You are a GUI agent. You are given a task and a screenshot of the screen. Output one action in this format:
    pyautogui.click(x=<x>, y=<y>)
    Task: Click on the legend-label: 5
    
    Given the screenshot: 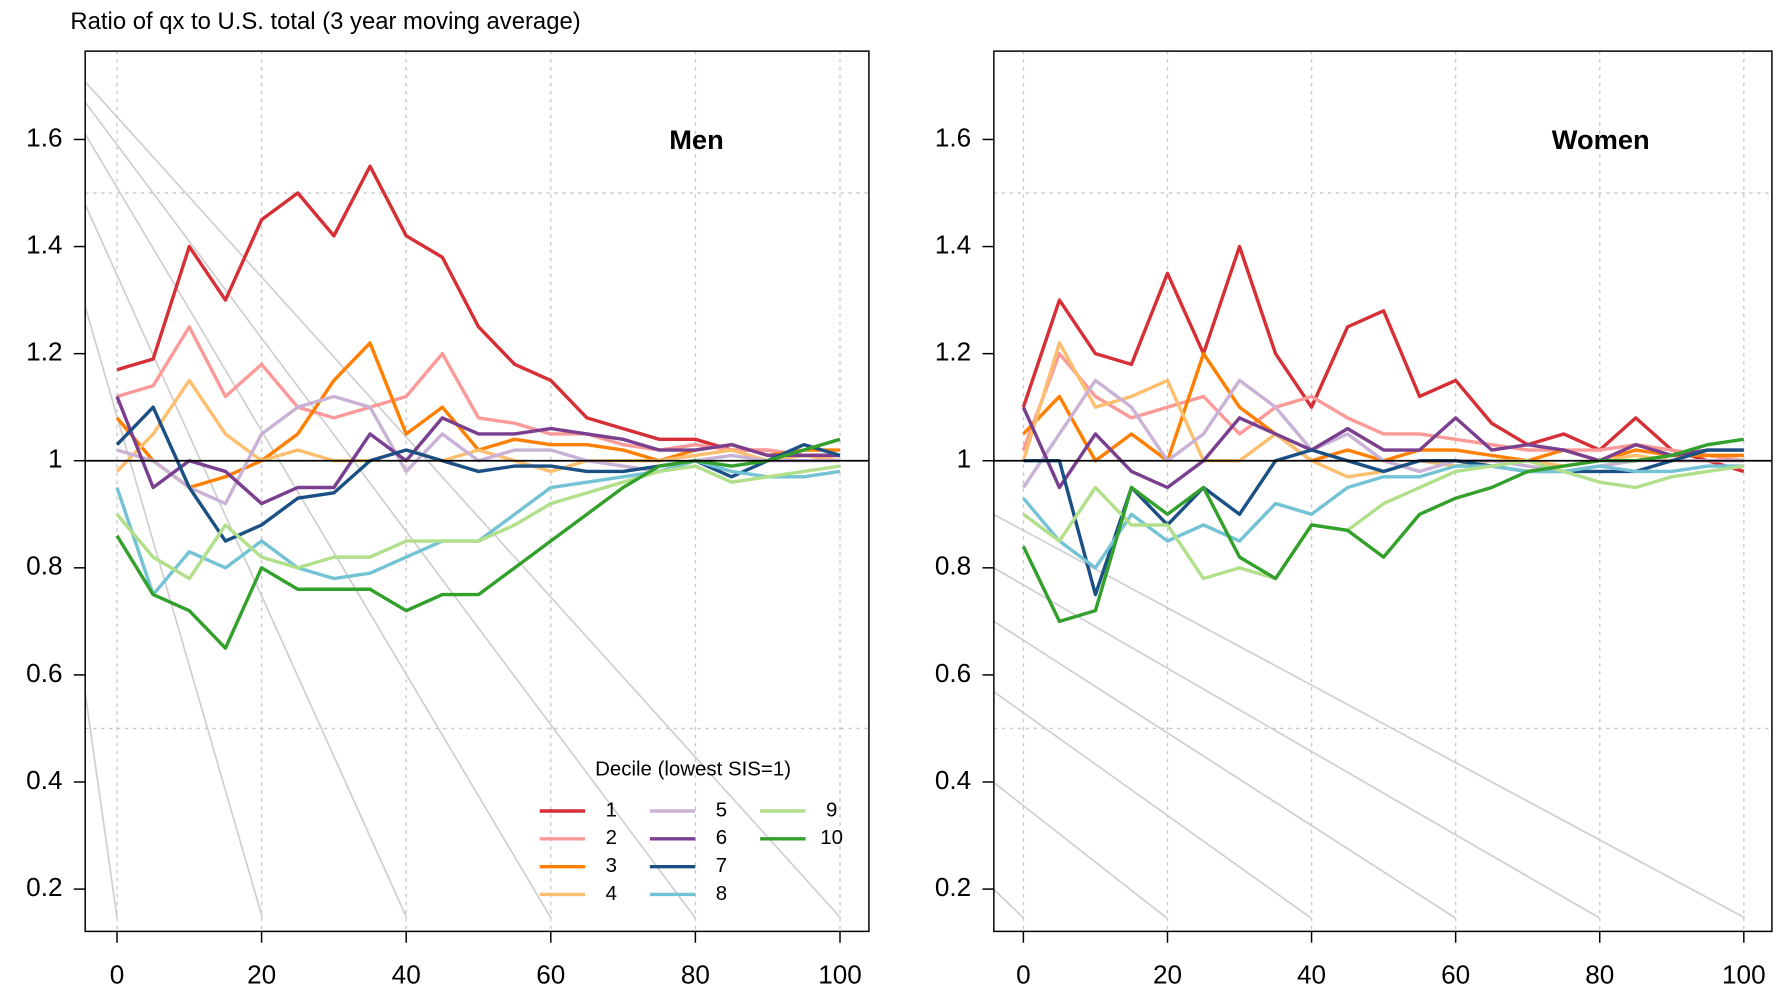 What is the action you would take?
    pyautogui.click(x=721, y=809)
    